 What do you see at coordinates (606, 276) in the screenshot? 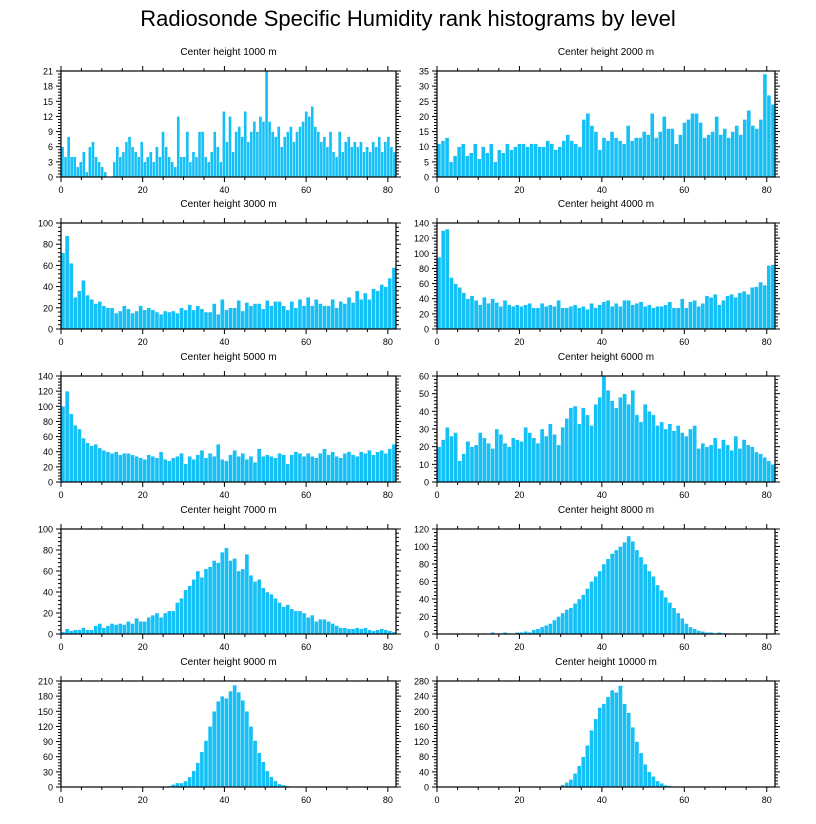
I see `plot-frame` at bounding box center [606, 276].